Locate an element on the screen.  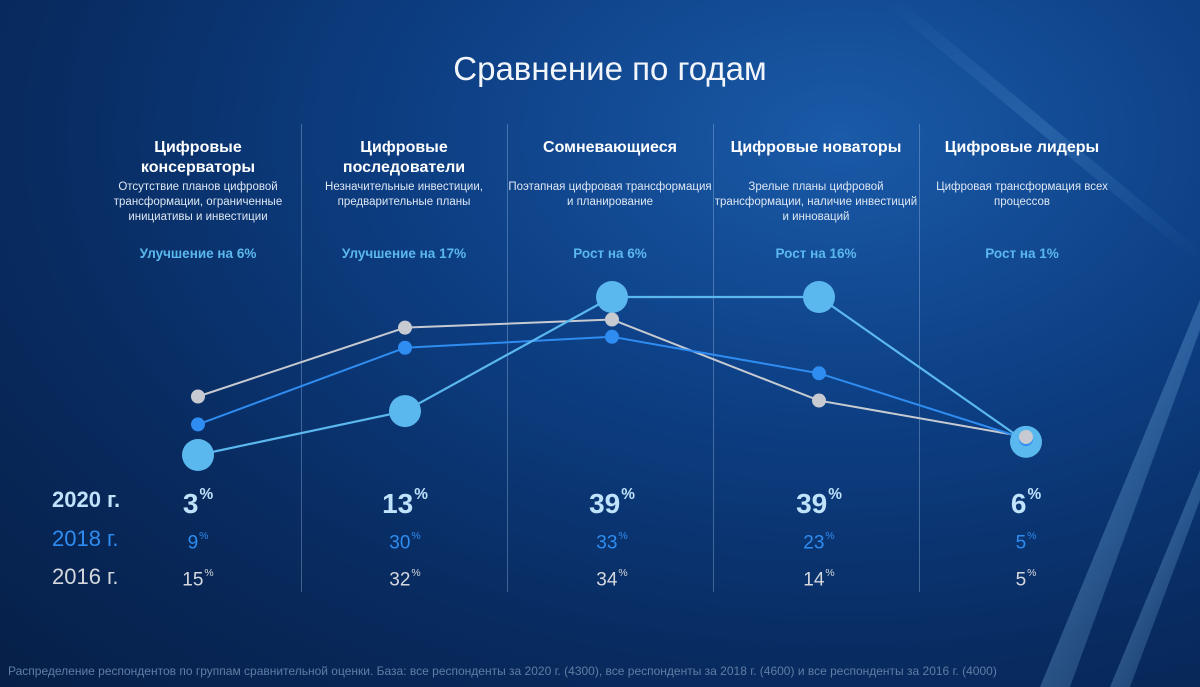
value-2016: 14% is located at coordinates (819, 579).